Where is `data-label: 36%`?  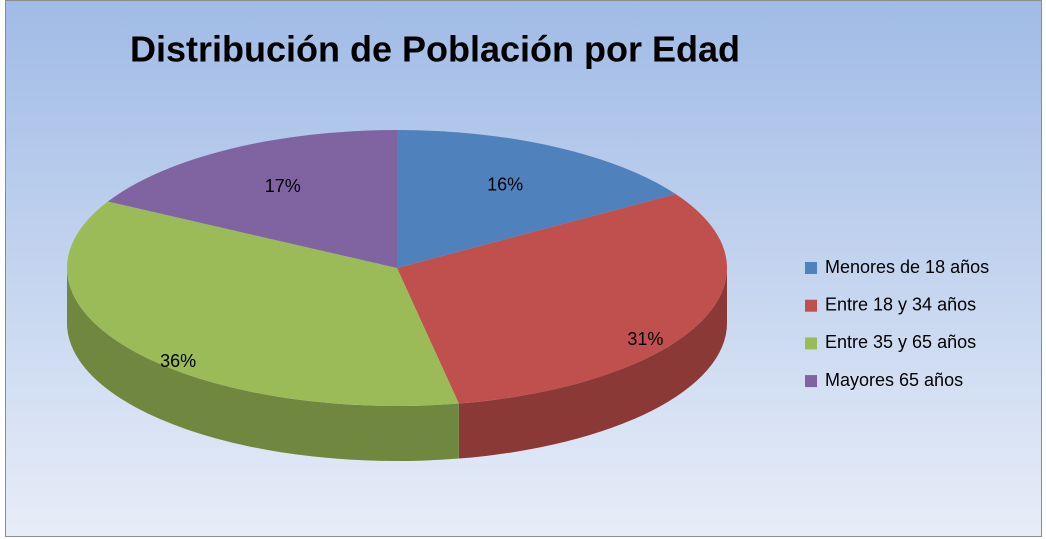 data-label: 36% is located at coordinates (178, 361).